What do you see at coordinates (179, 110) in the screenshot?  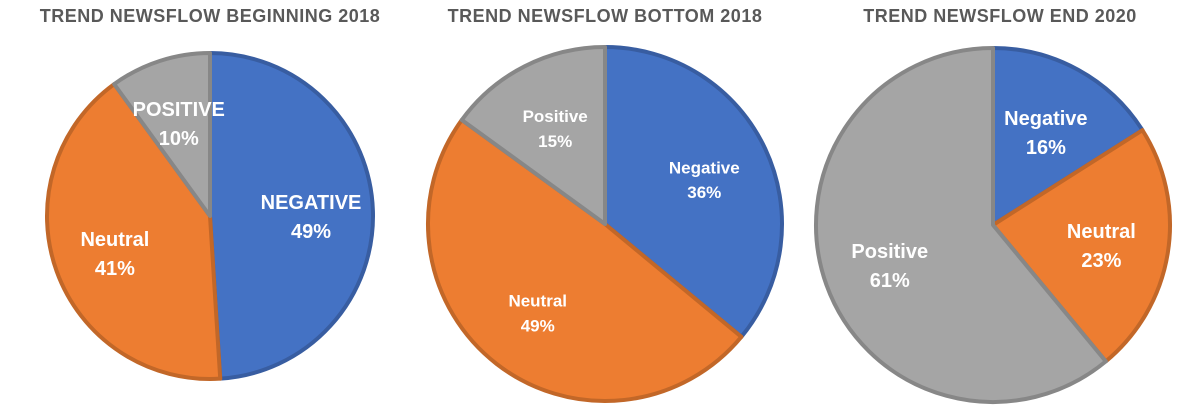 I see `slice-label: POSITIVE` at bounding box center [179, 110].